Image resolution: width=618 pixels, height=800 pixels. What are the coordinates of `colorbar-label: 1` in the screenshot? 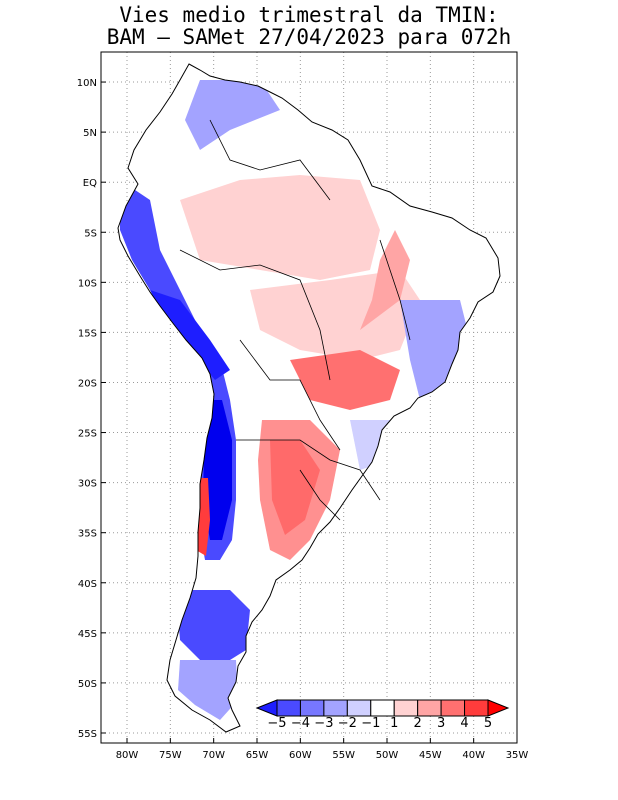 It's located at (394, 723).